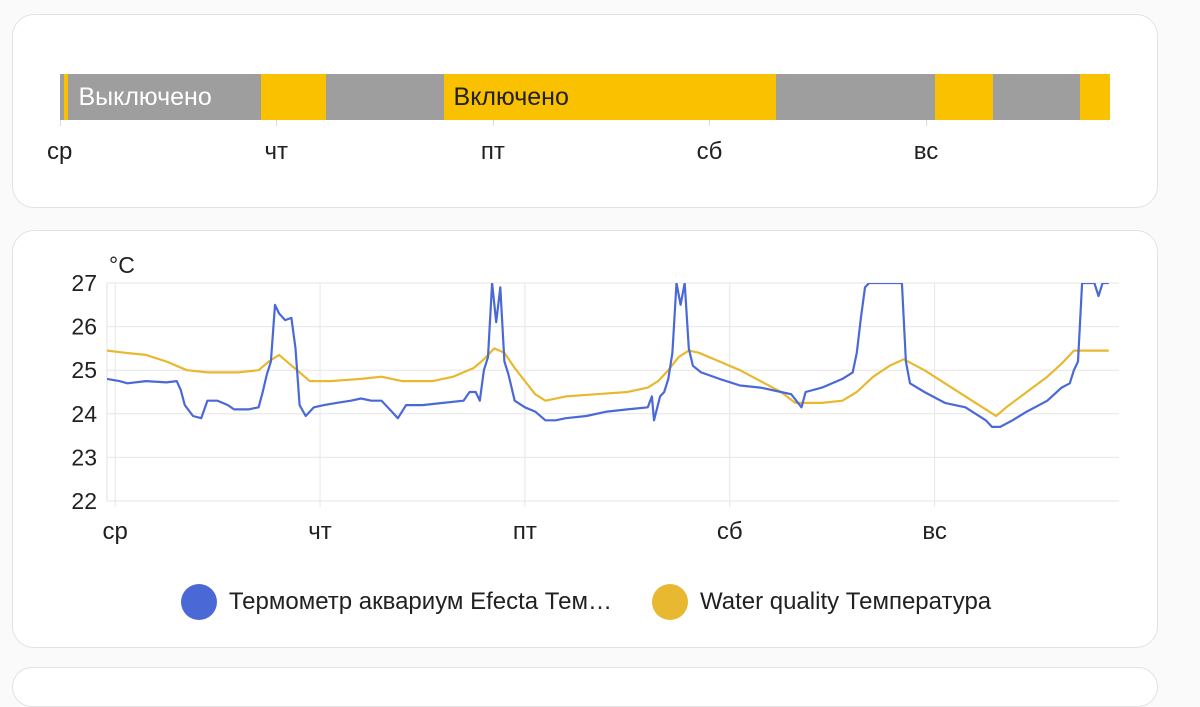 The width and height of the screenshot is (1200, 707). What do you see at coordinates (585, 687) in the screenshot?
I see `next-card` at bounding box center [585, 687].